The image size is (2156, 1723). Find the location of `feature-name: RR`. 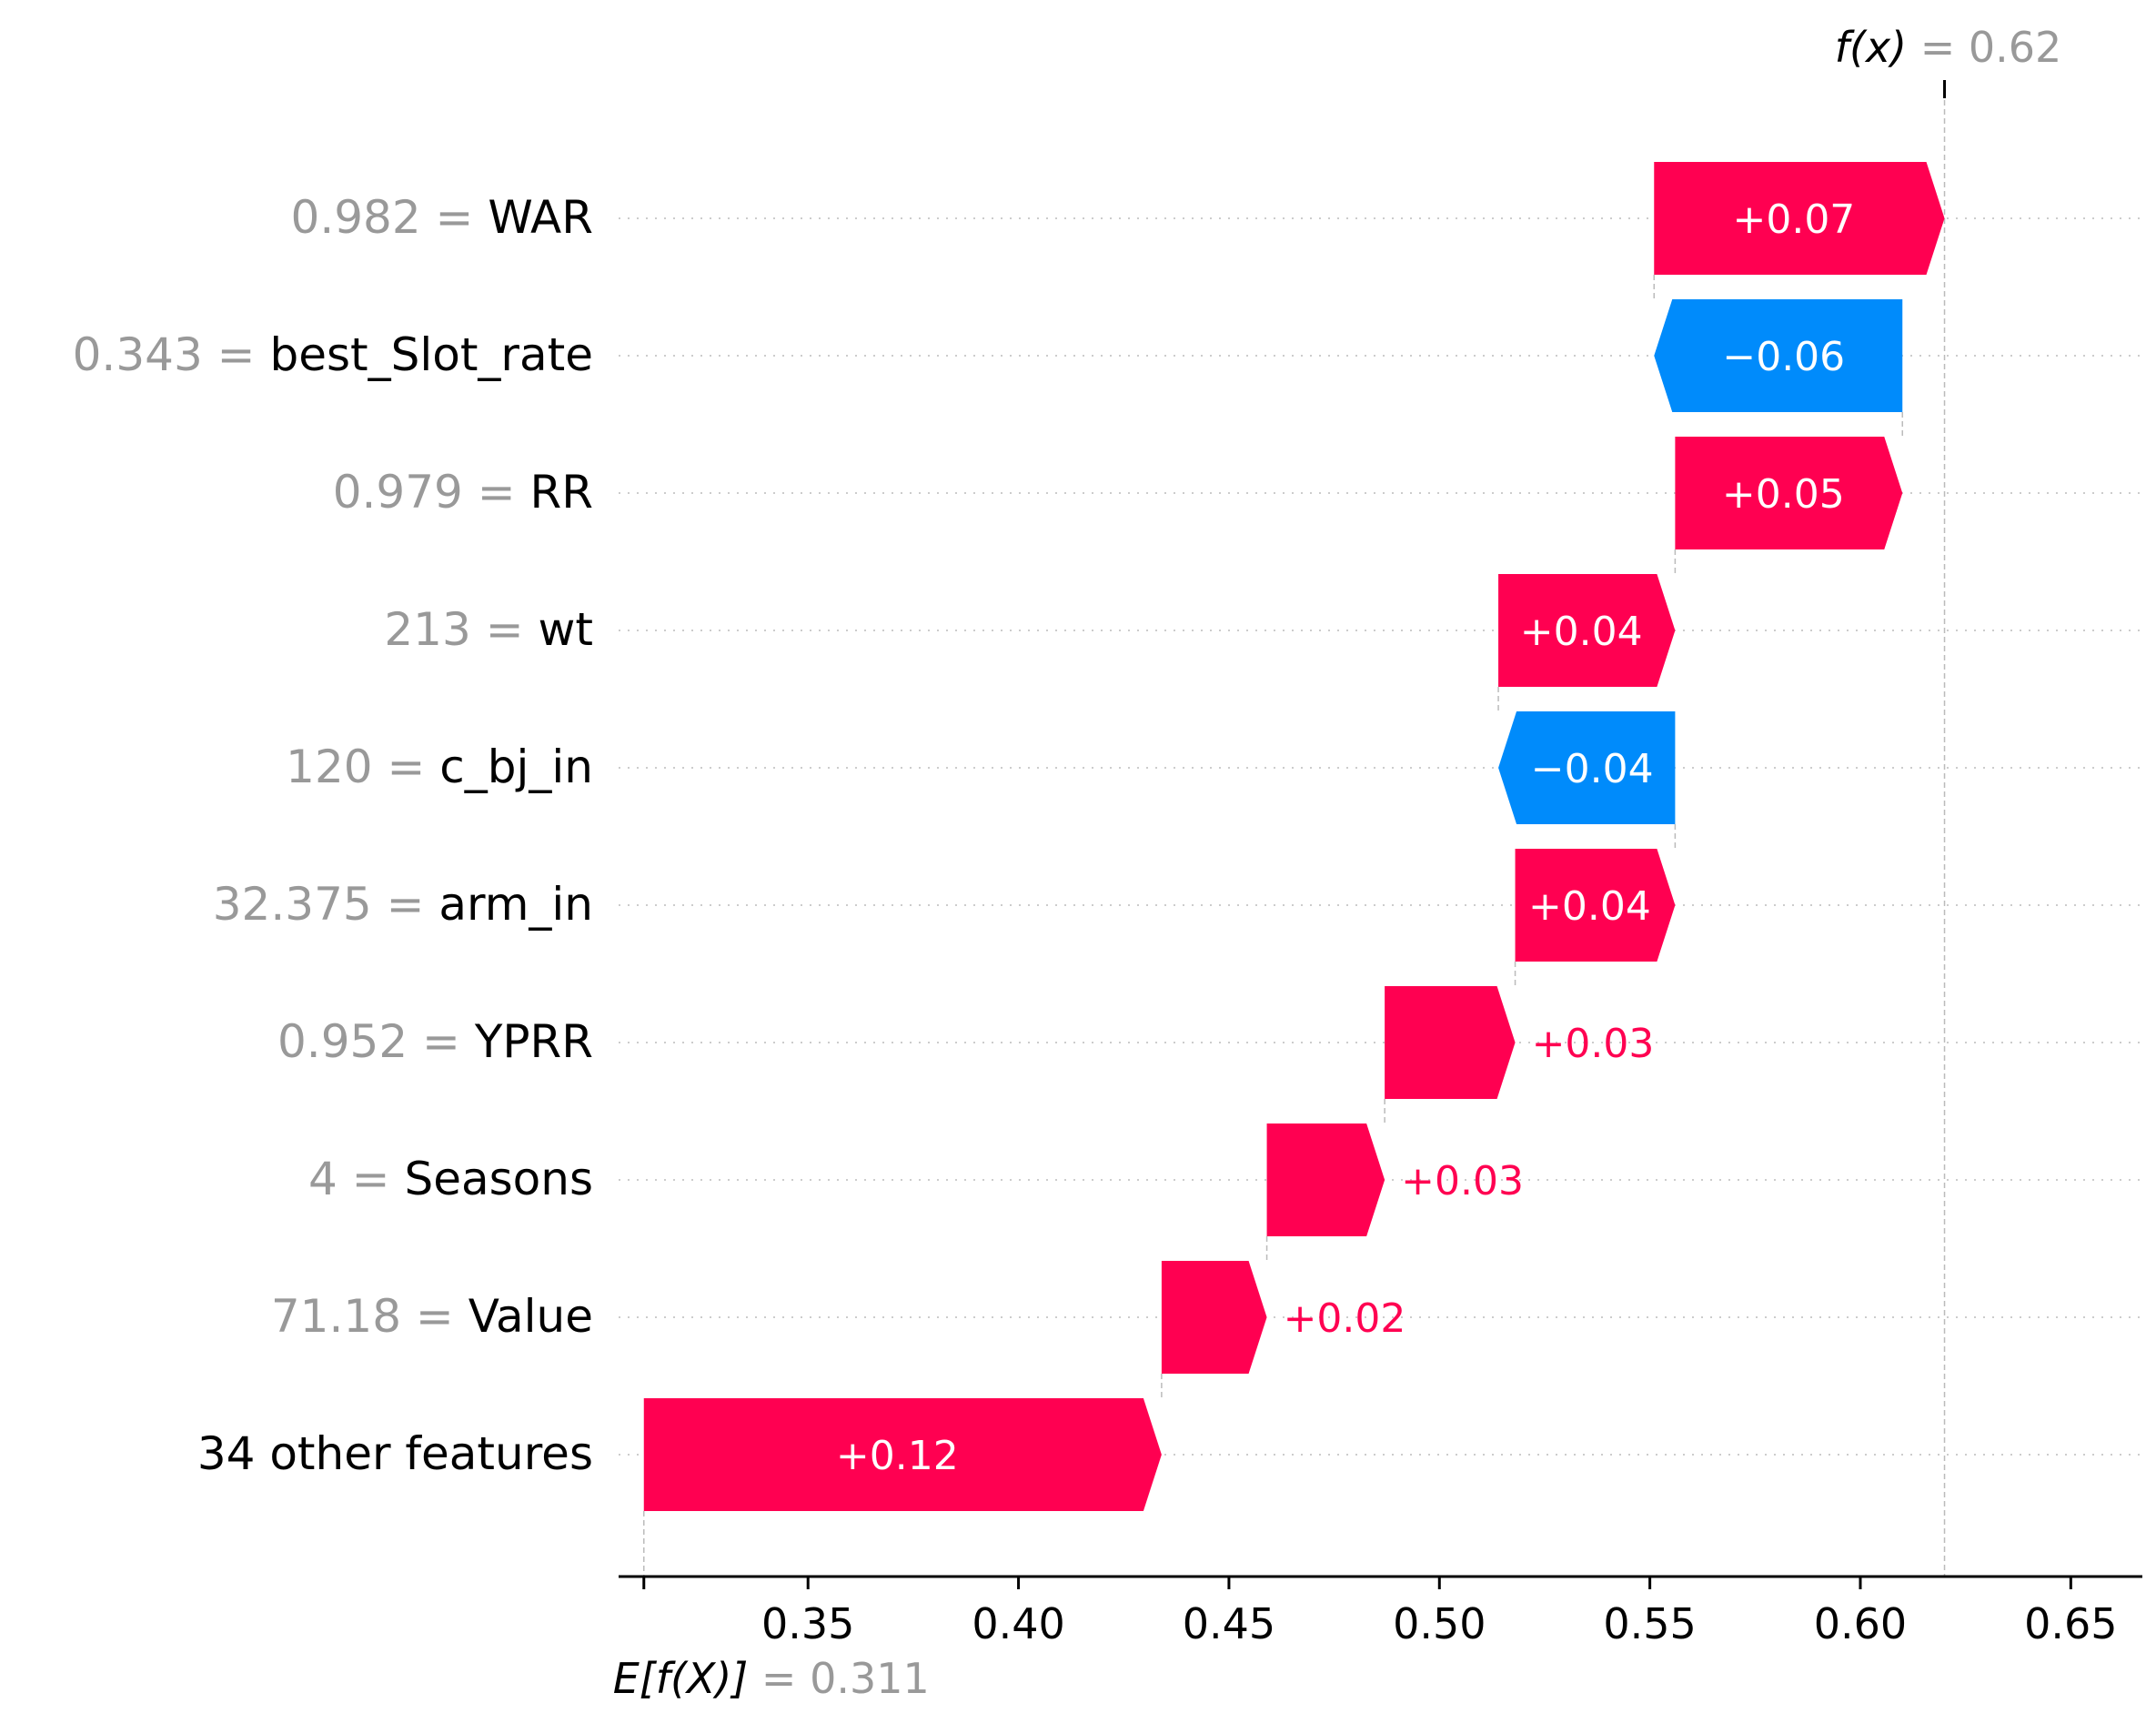

feature-name: RR is located at coordinates (561, 493).